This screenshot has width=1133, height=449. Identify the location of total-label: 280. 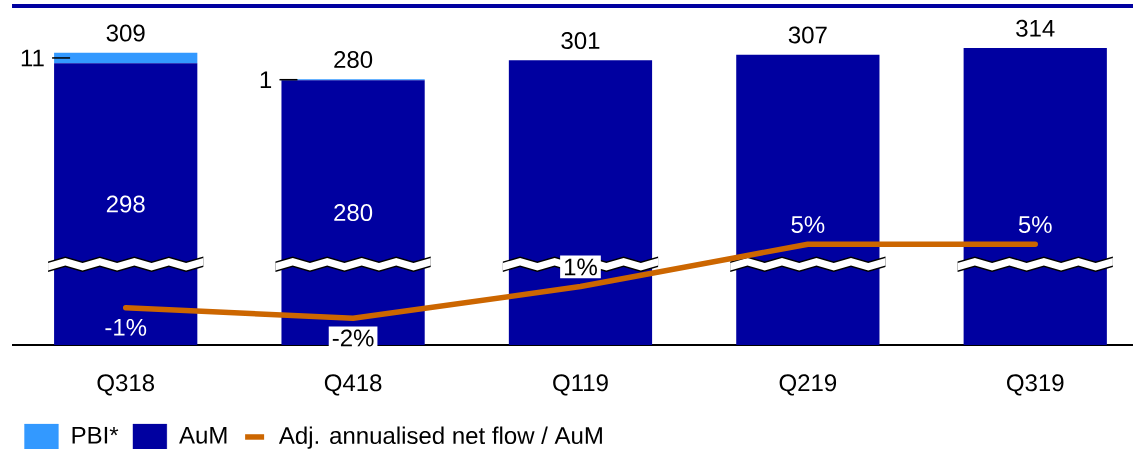
(353, 60).